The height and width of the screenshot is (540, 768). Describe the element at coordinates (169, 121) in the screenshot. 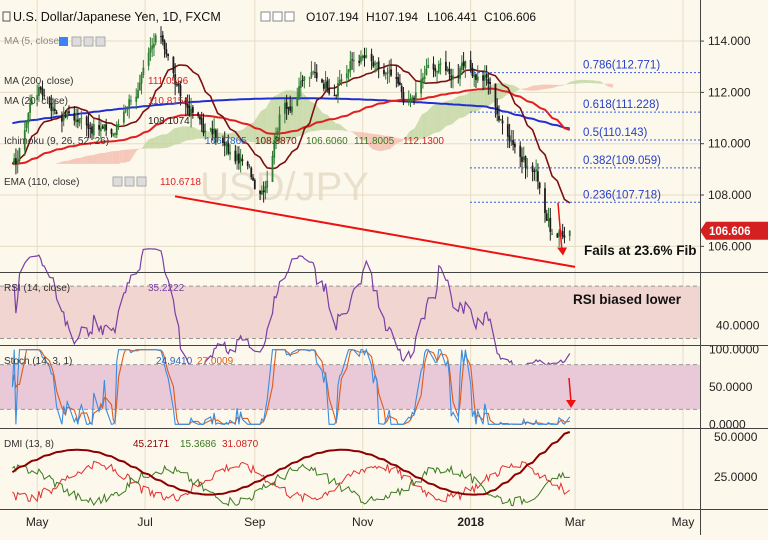

I see `ma-20-value: 108.1074` at that location.